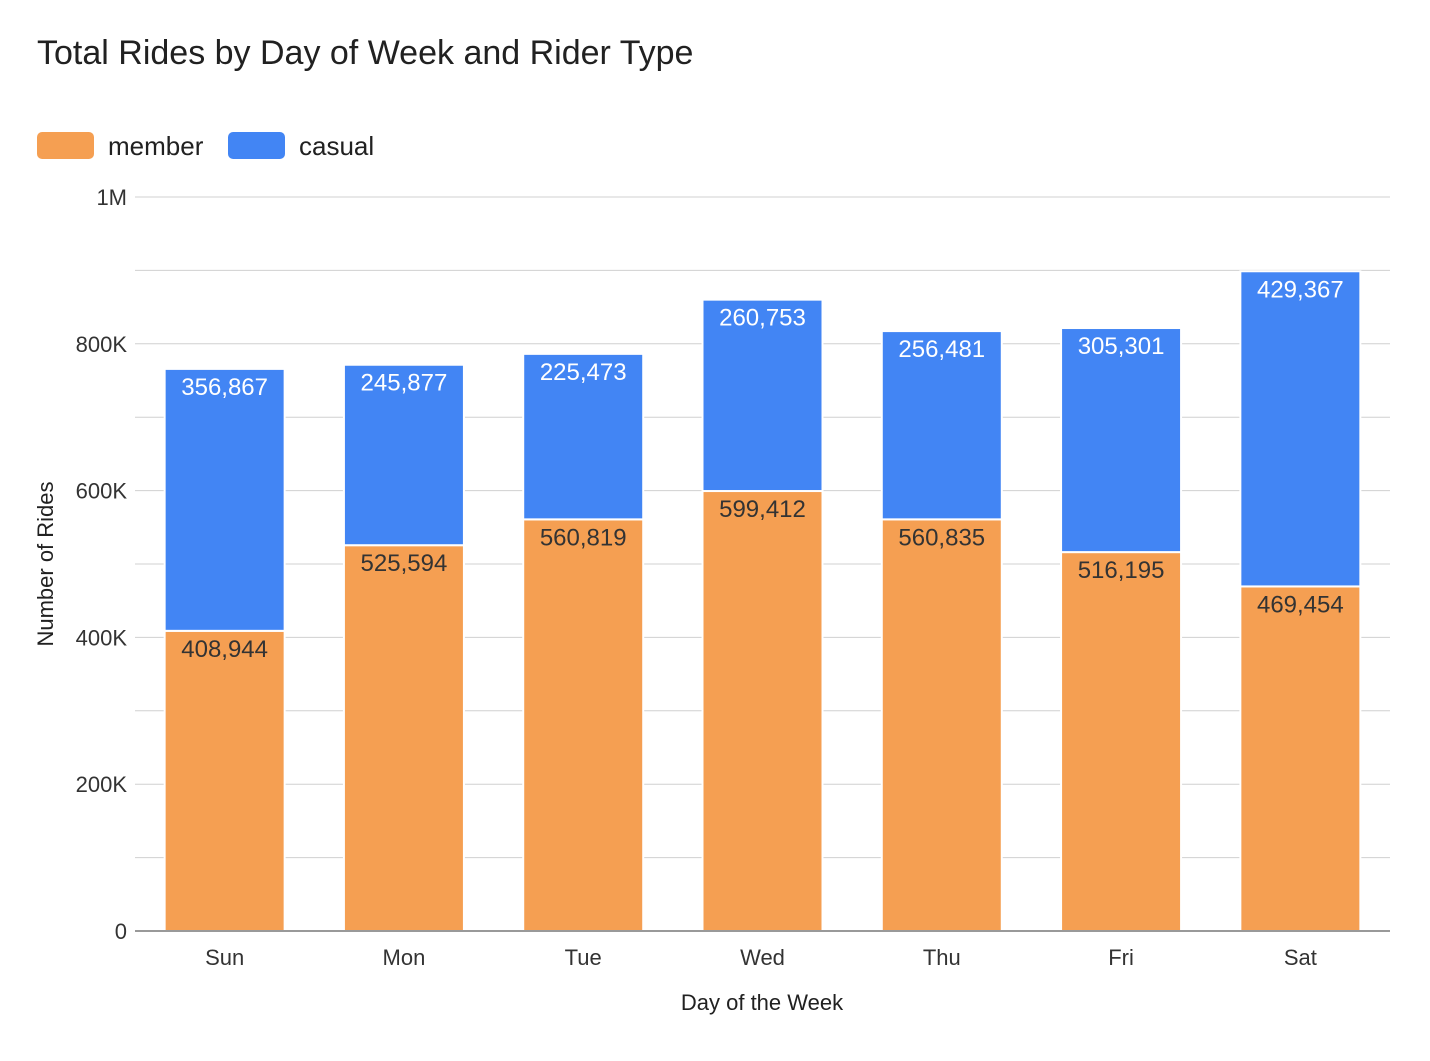 The image size is (1430, 1061). I want to click on data-label-member-mon: 525,594, so click(404, 563).